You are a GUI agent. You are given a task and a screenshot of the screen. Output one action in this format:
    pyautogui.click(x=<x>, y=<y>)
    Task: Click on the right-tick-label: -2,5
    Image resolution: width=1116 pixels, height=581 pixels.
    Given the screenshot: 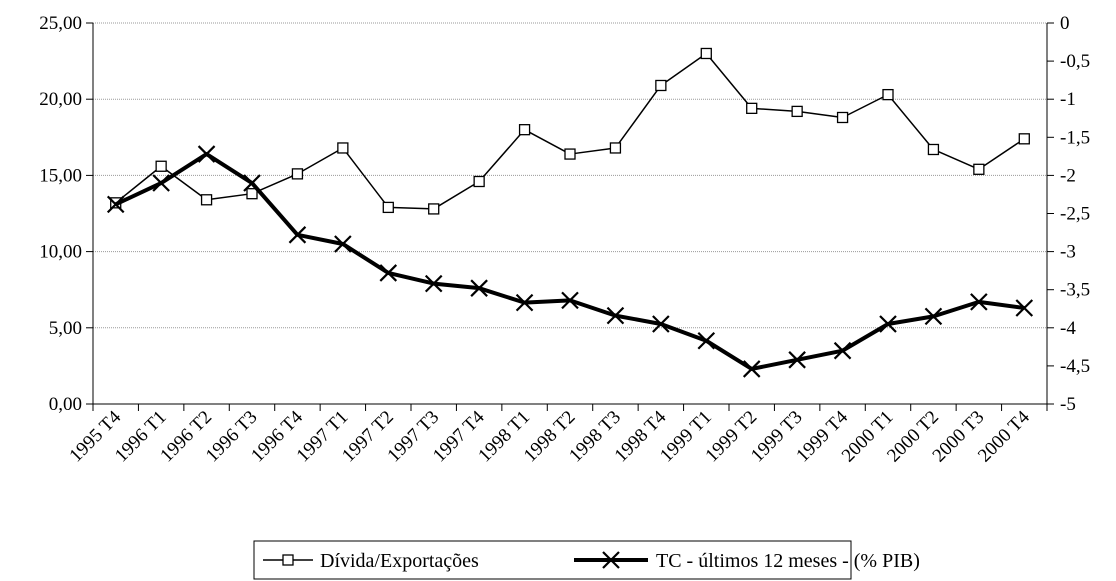 What is the action you would take?
    pyautogui.click(x=1075, y=214)
    